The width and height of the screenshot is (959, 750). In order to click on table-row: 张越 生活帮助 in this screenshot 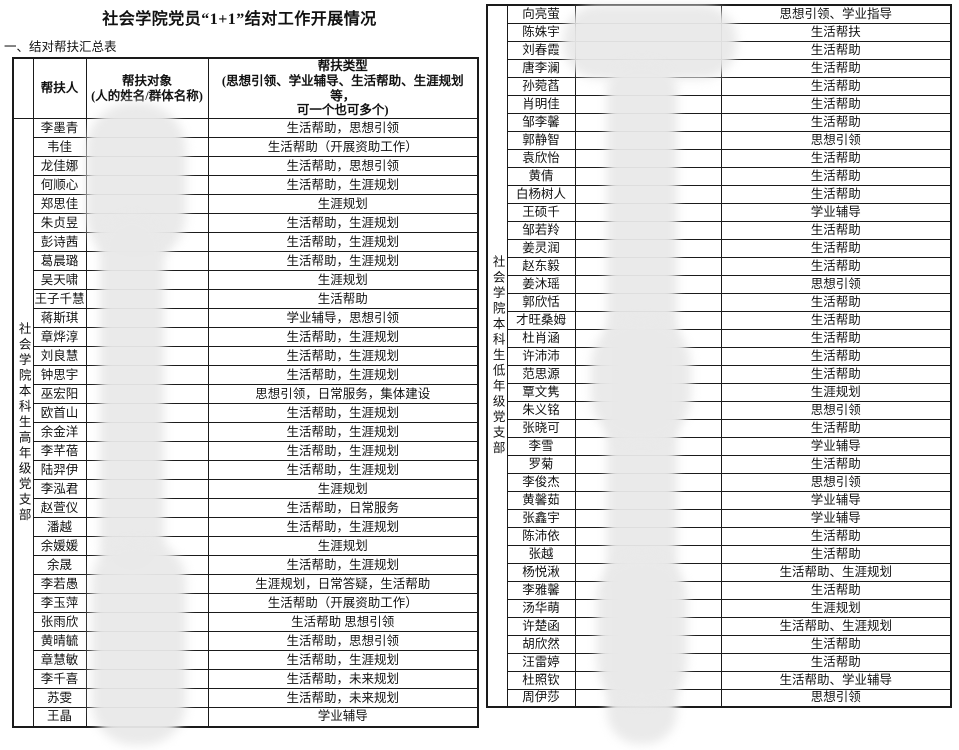, I will do `click(719, 554)`.